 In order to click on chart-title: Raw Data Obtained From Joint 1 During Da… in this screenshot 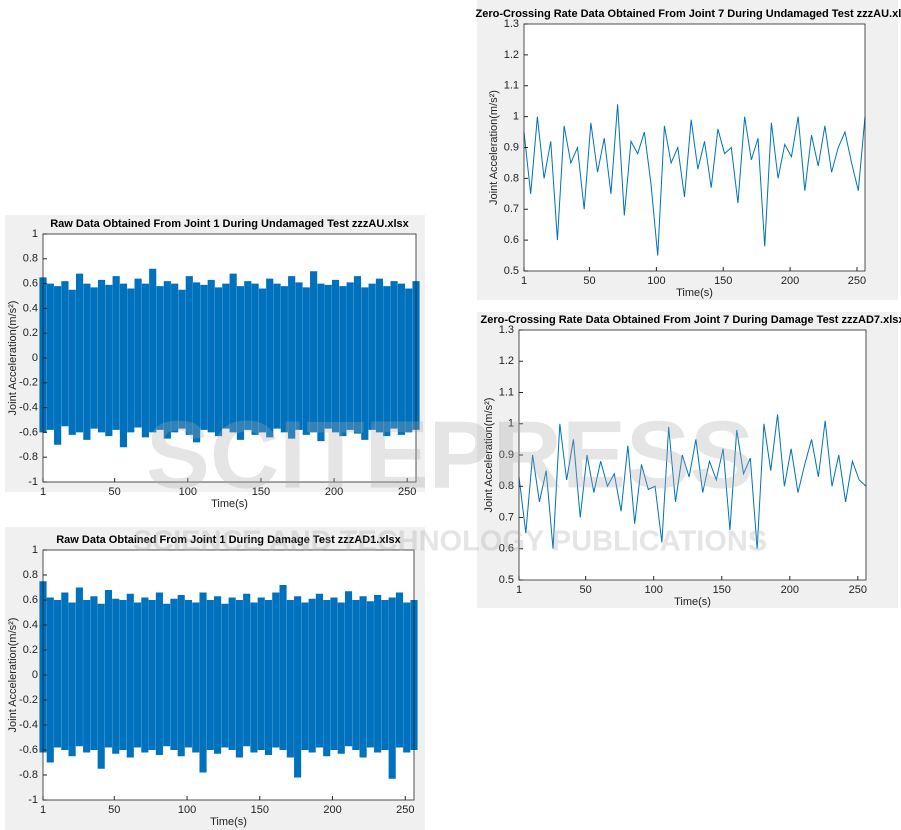, I will do `click(228, 540)`.